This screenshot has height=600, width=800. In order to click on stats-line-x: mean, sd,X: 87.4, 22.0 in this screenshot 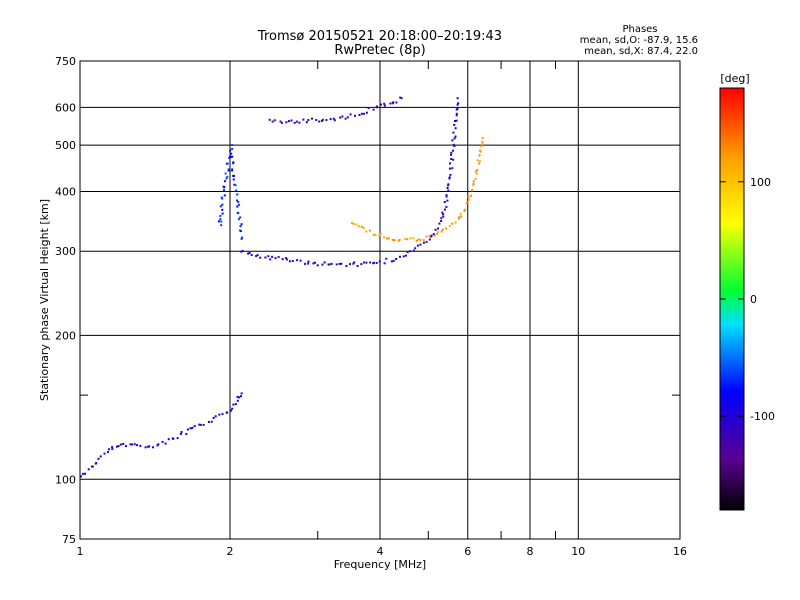, I will do `click(641, 51)`.